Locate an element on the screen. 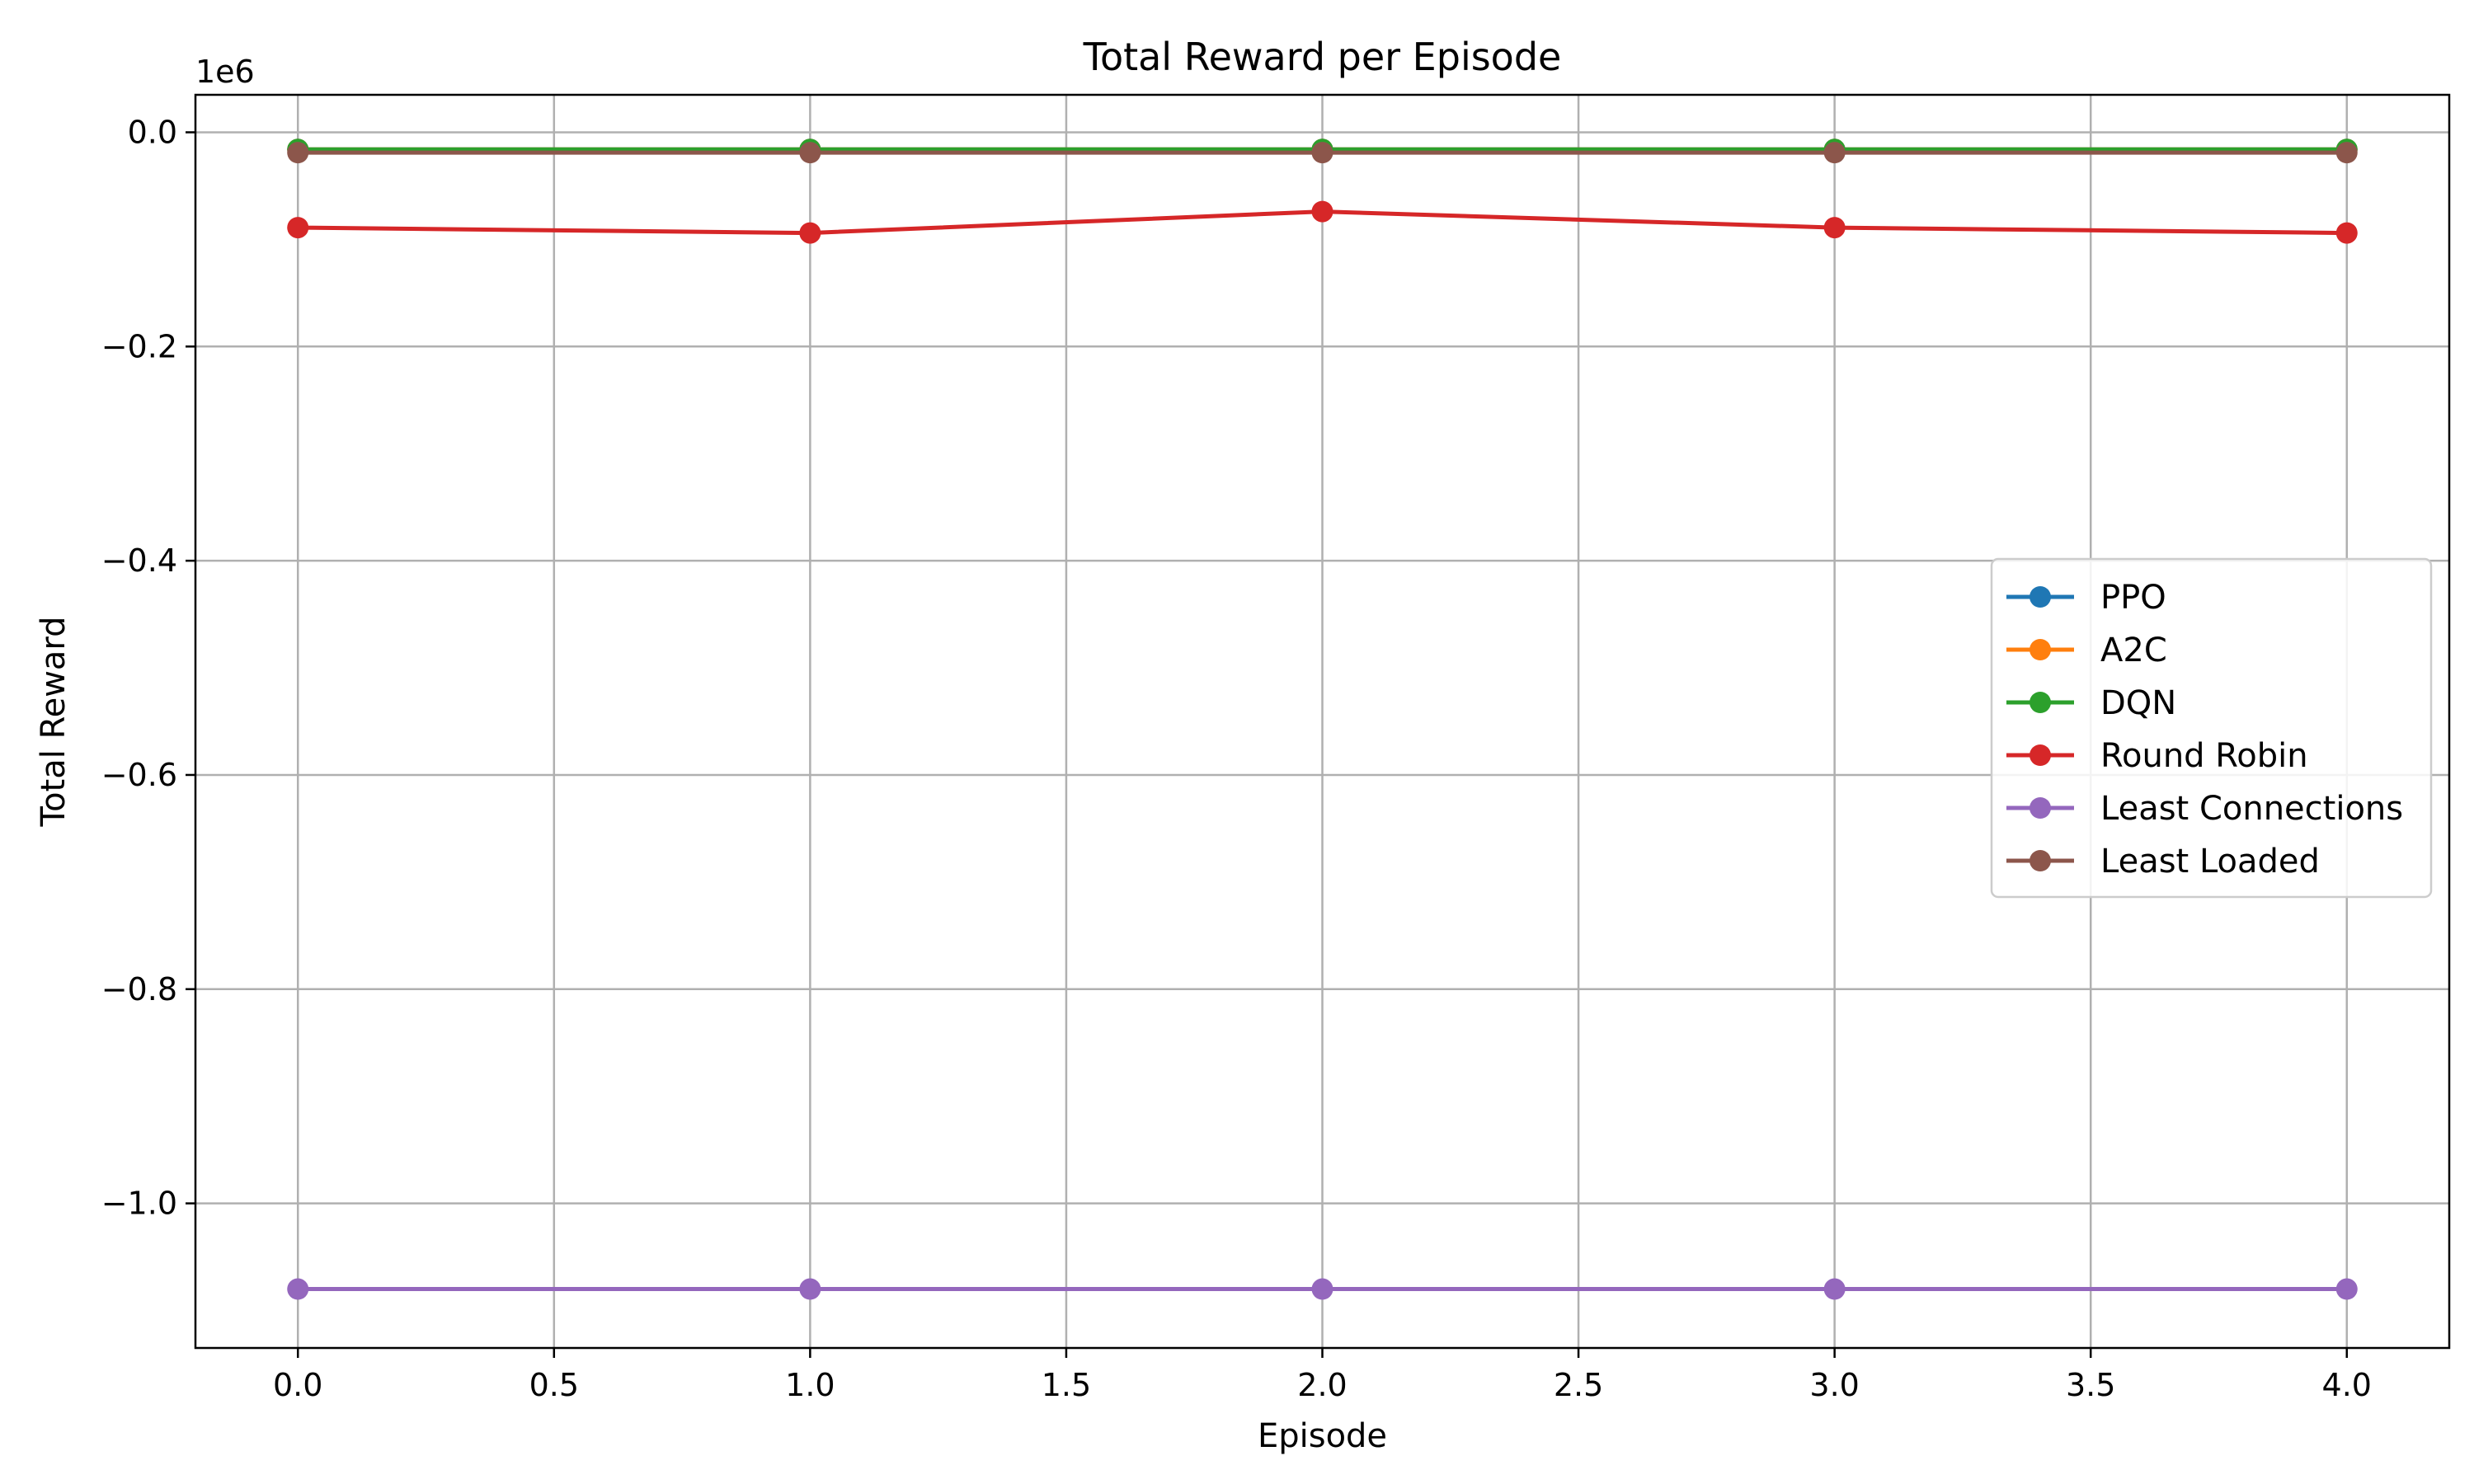  x-tick-label: 3.0 is located at coordinates (1834, 1385).